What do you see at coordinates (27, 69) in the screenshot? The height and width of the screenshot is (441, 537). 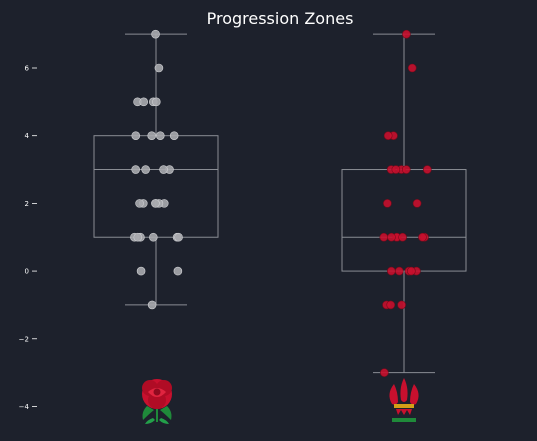 I see `y-tick-label: 6` at bounding box center [27, 69].